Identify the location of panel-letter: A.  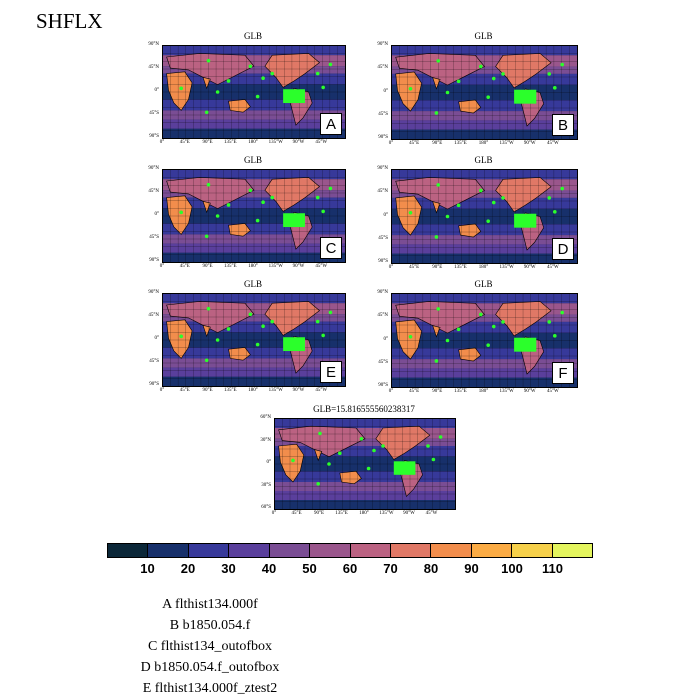
(331, 124).